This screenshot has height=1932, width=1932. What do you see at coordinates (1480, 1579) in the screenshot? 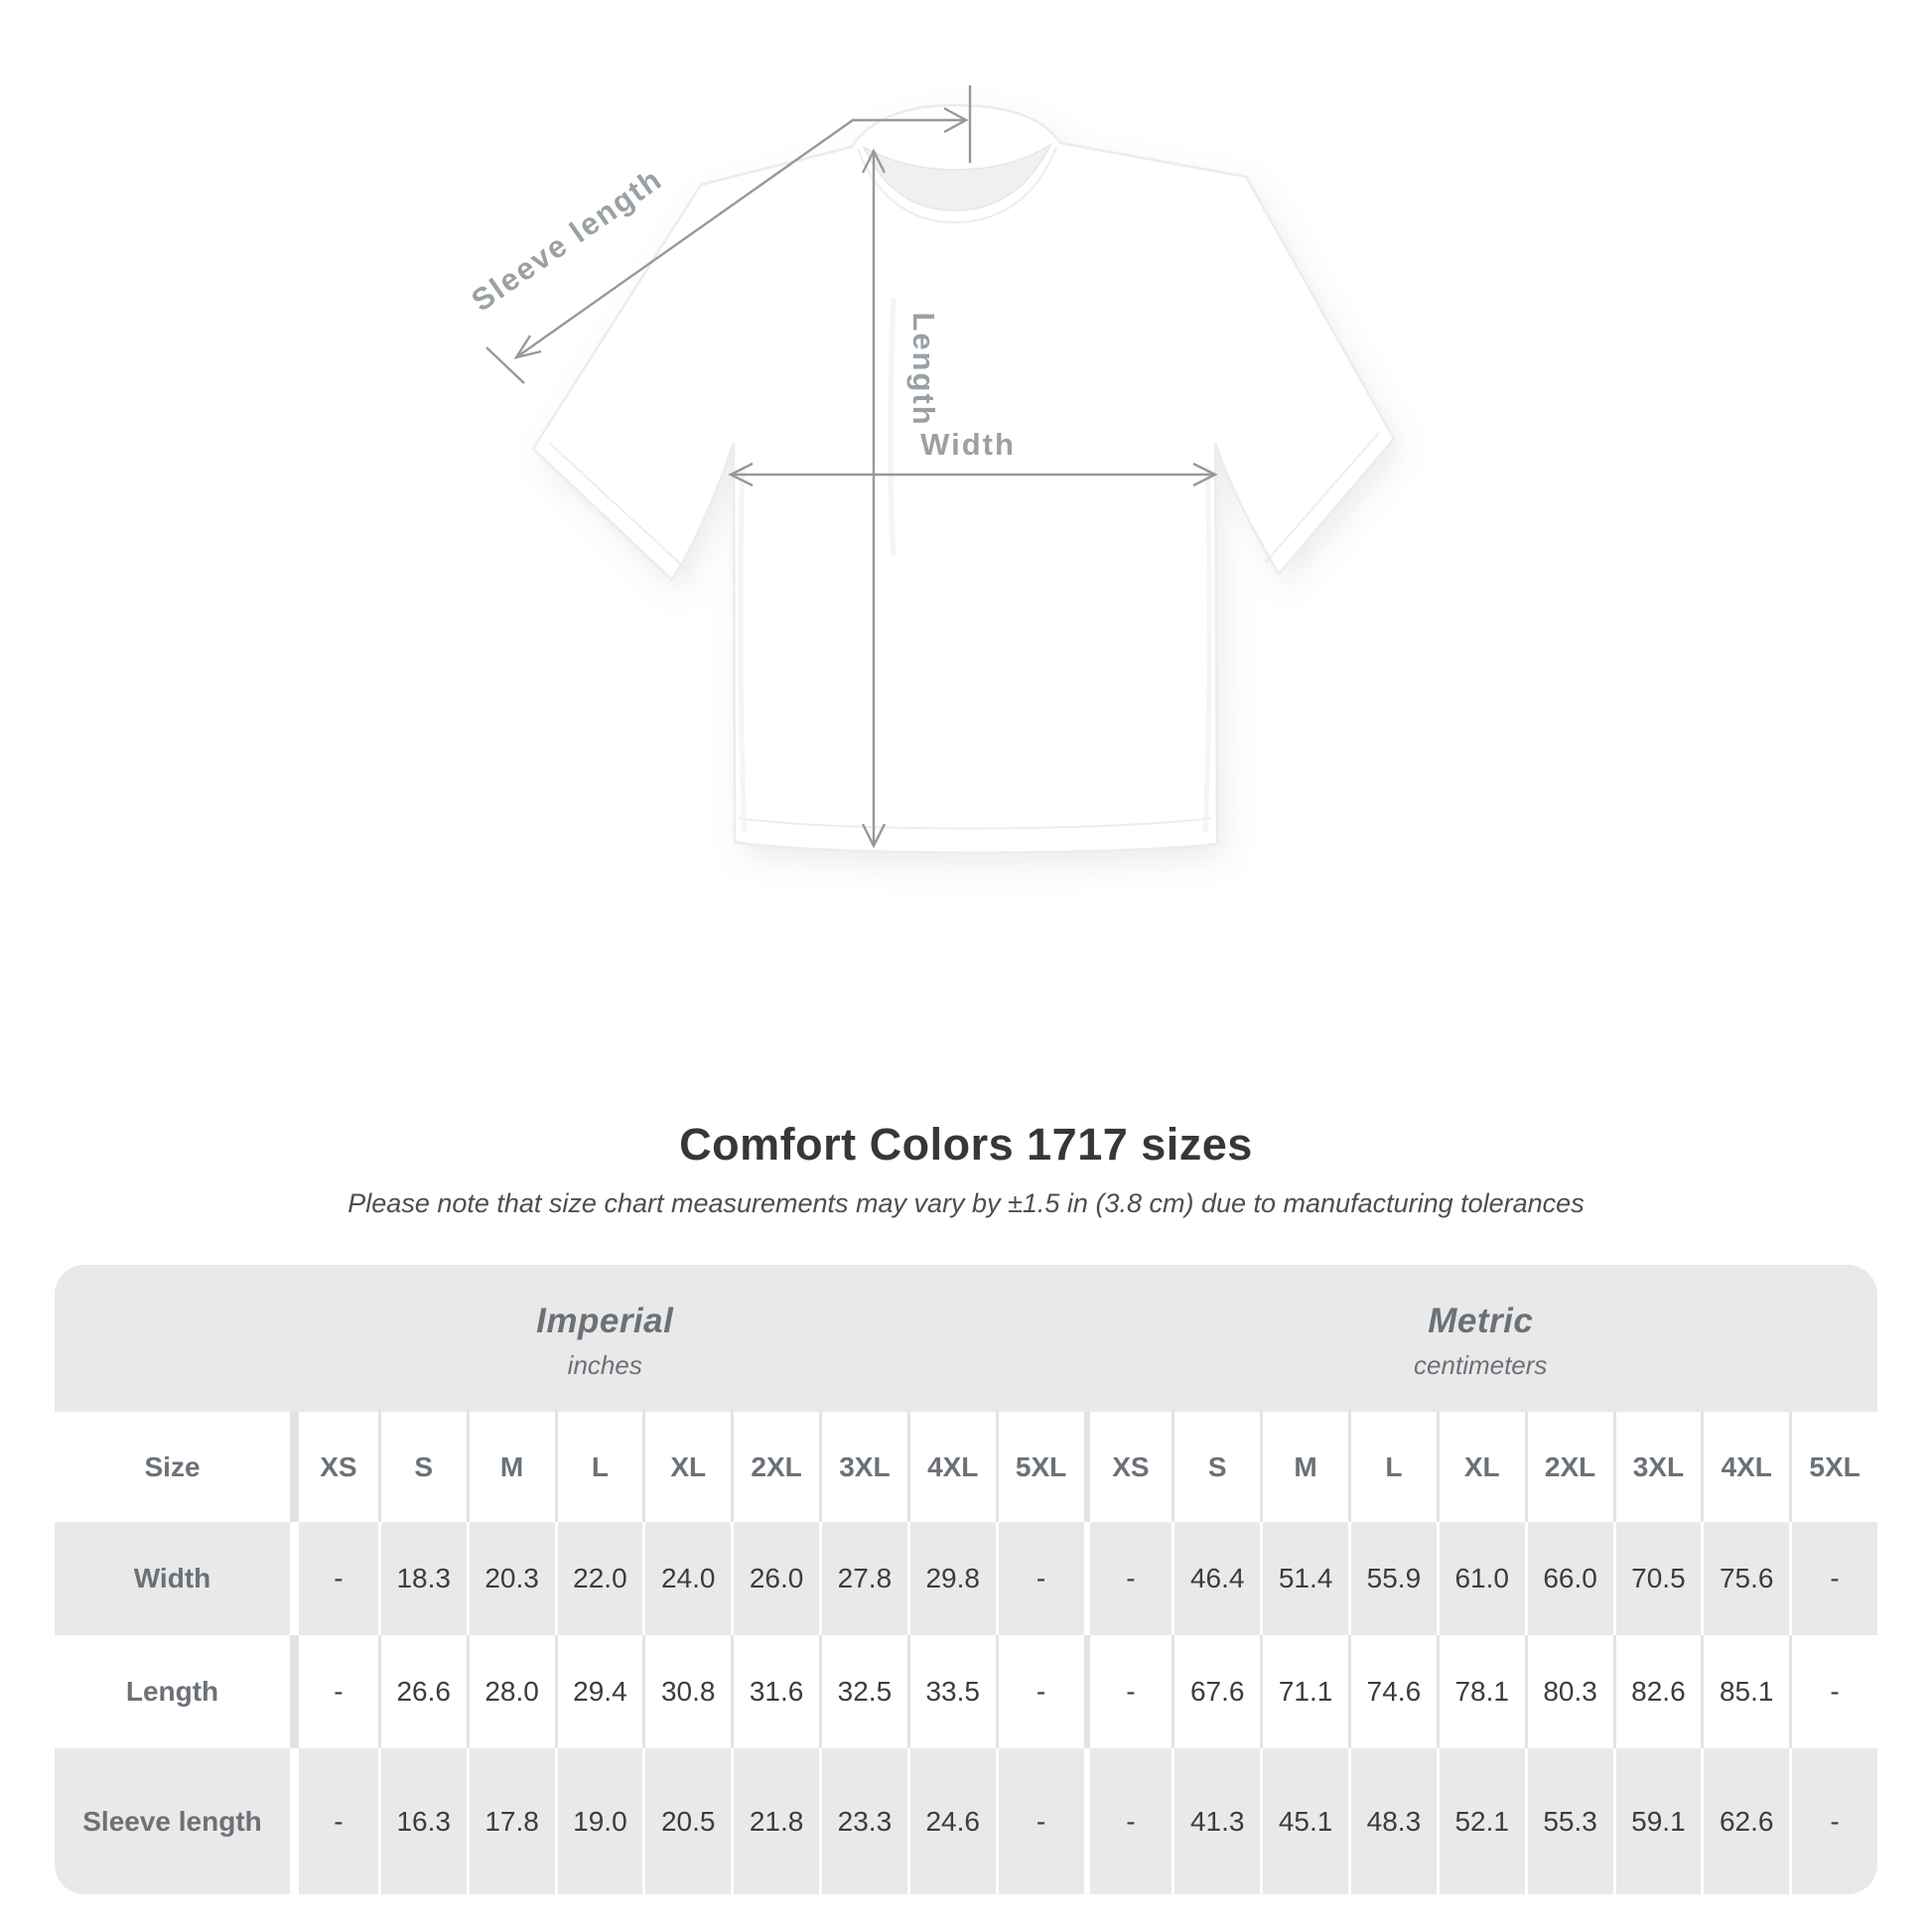
I see `table-cell: 61.0` at bounding box center [1480, 1579].